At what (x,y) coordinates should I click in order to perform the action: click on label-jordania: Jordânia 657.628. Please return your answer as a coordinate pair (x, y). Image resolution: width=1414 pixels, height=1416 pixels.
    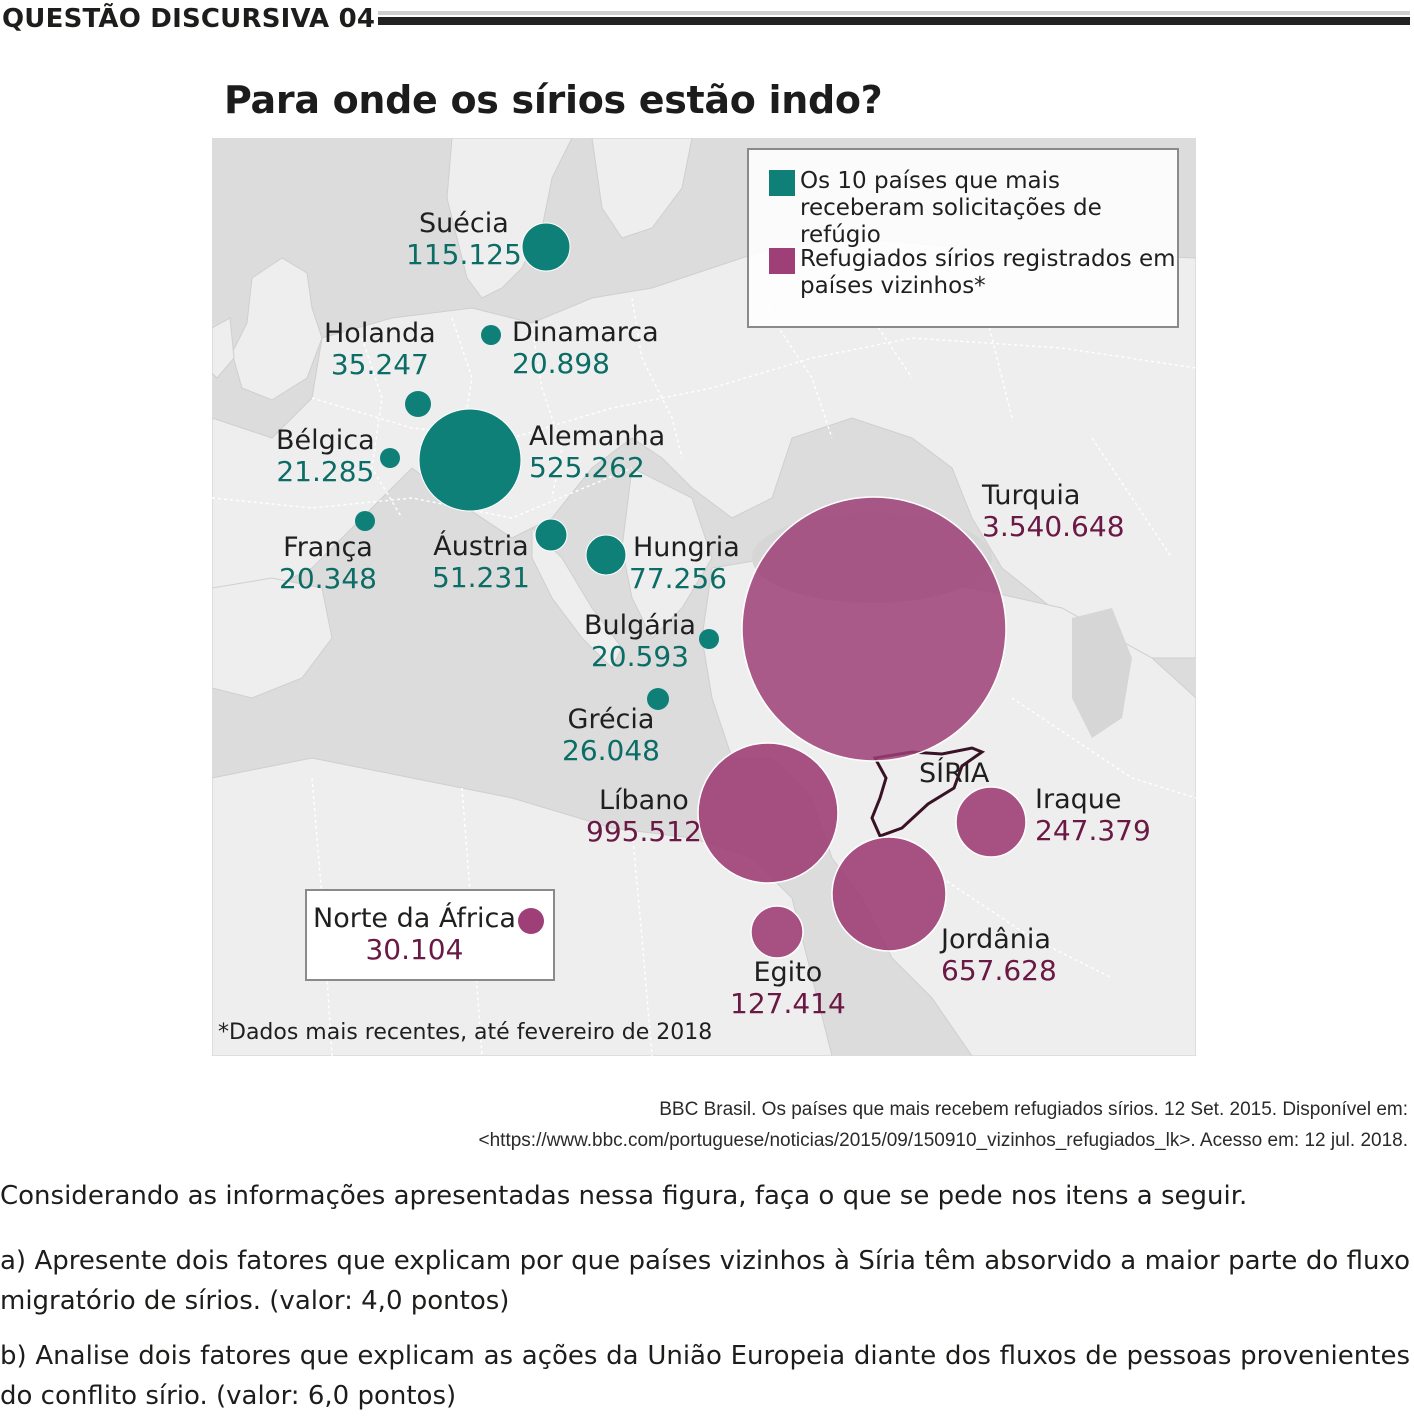
    Looking at the image, I should click on (999, 955).